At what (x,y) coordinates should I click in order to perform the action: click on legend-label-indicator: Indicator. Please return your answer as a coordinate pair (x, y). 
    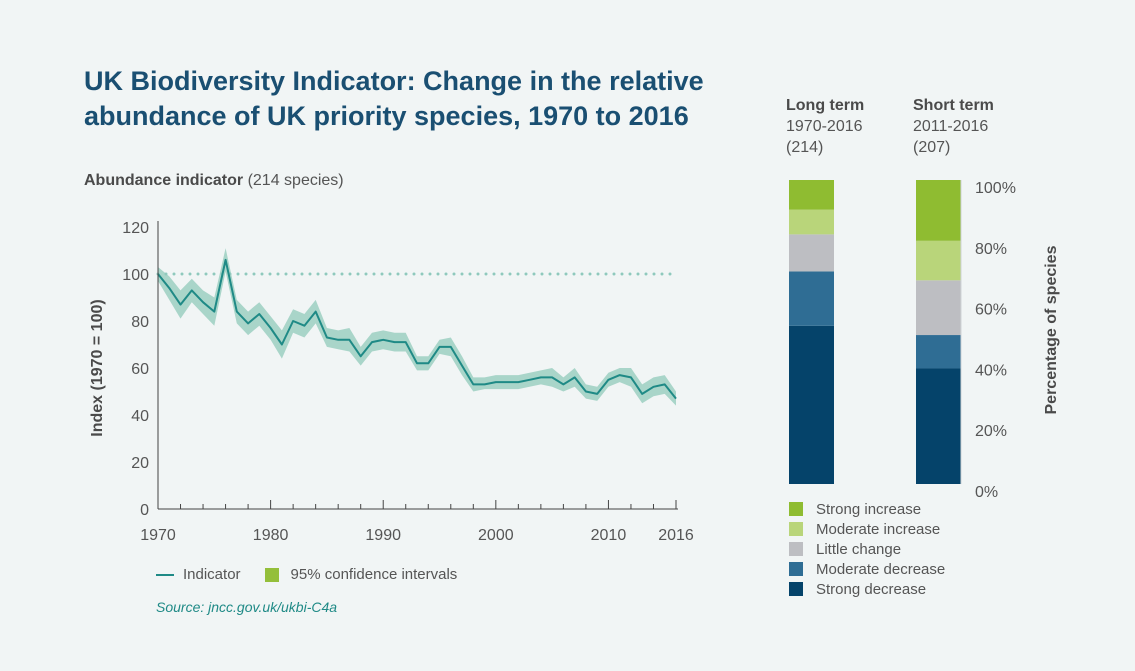
    Looking at the image, I should click on (212, 574).